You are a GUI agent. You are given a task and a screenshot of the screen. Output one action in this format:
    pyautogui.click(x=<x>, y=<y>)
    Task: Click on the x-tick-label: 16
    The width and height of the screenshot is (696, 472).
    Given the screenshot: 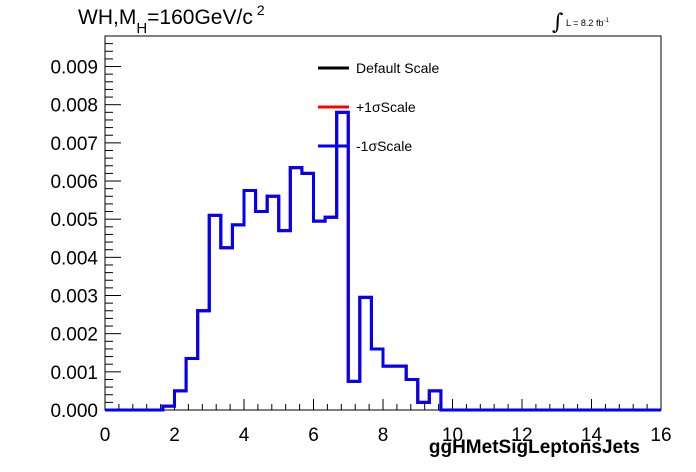 What is the action you would take?
    pyautogui.click(x=660, y=435)
    